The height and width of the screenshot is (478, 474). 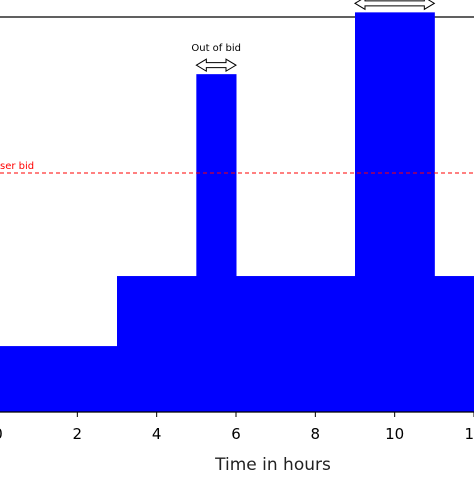 What do you see at coordinates (236, 434) in the screenshot?
I see `x-tick-label-3: 6` at bounding box center [236, 434].